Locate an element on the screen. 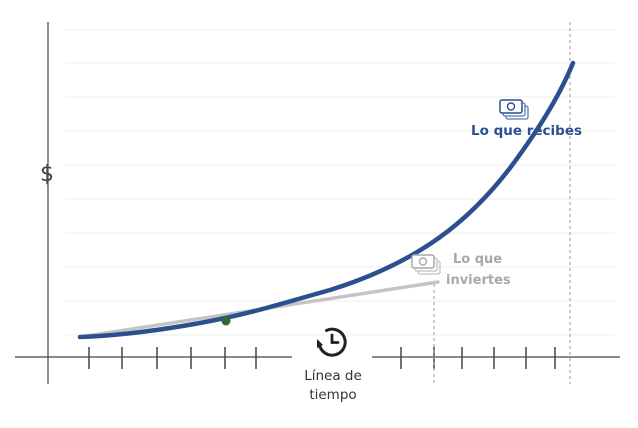  y-axis-symbol: $ is located at coordinates (47, 174).